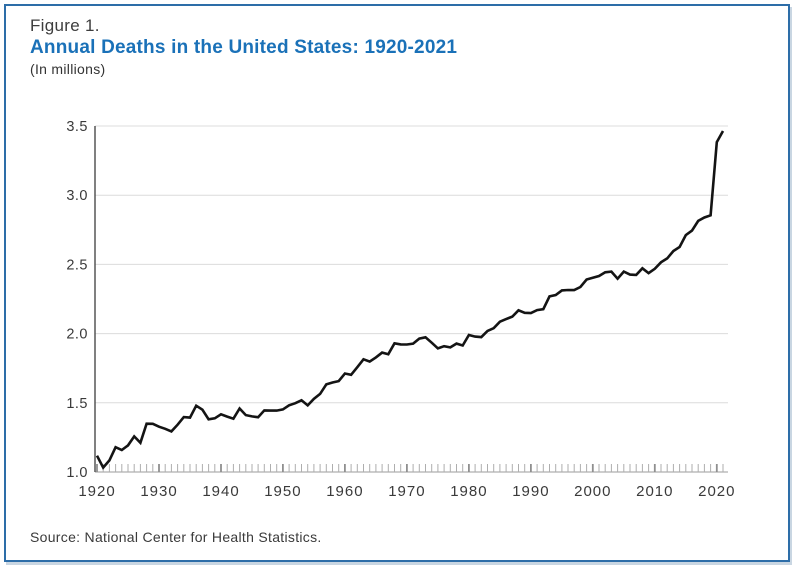 The width and height of the screenshot is (800, 574). I want to click on x-axis-label: 1960, so click(344, 491).